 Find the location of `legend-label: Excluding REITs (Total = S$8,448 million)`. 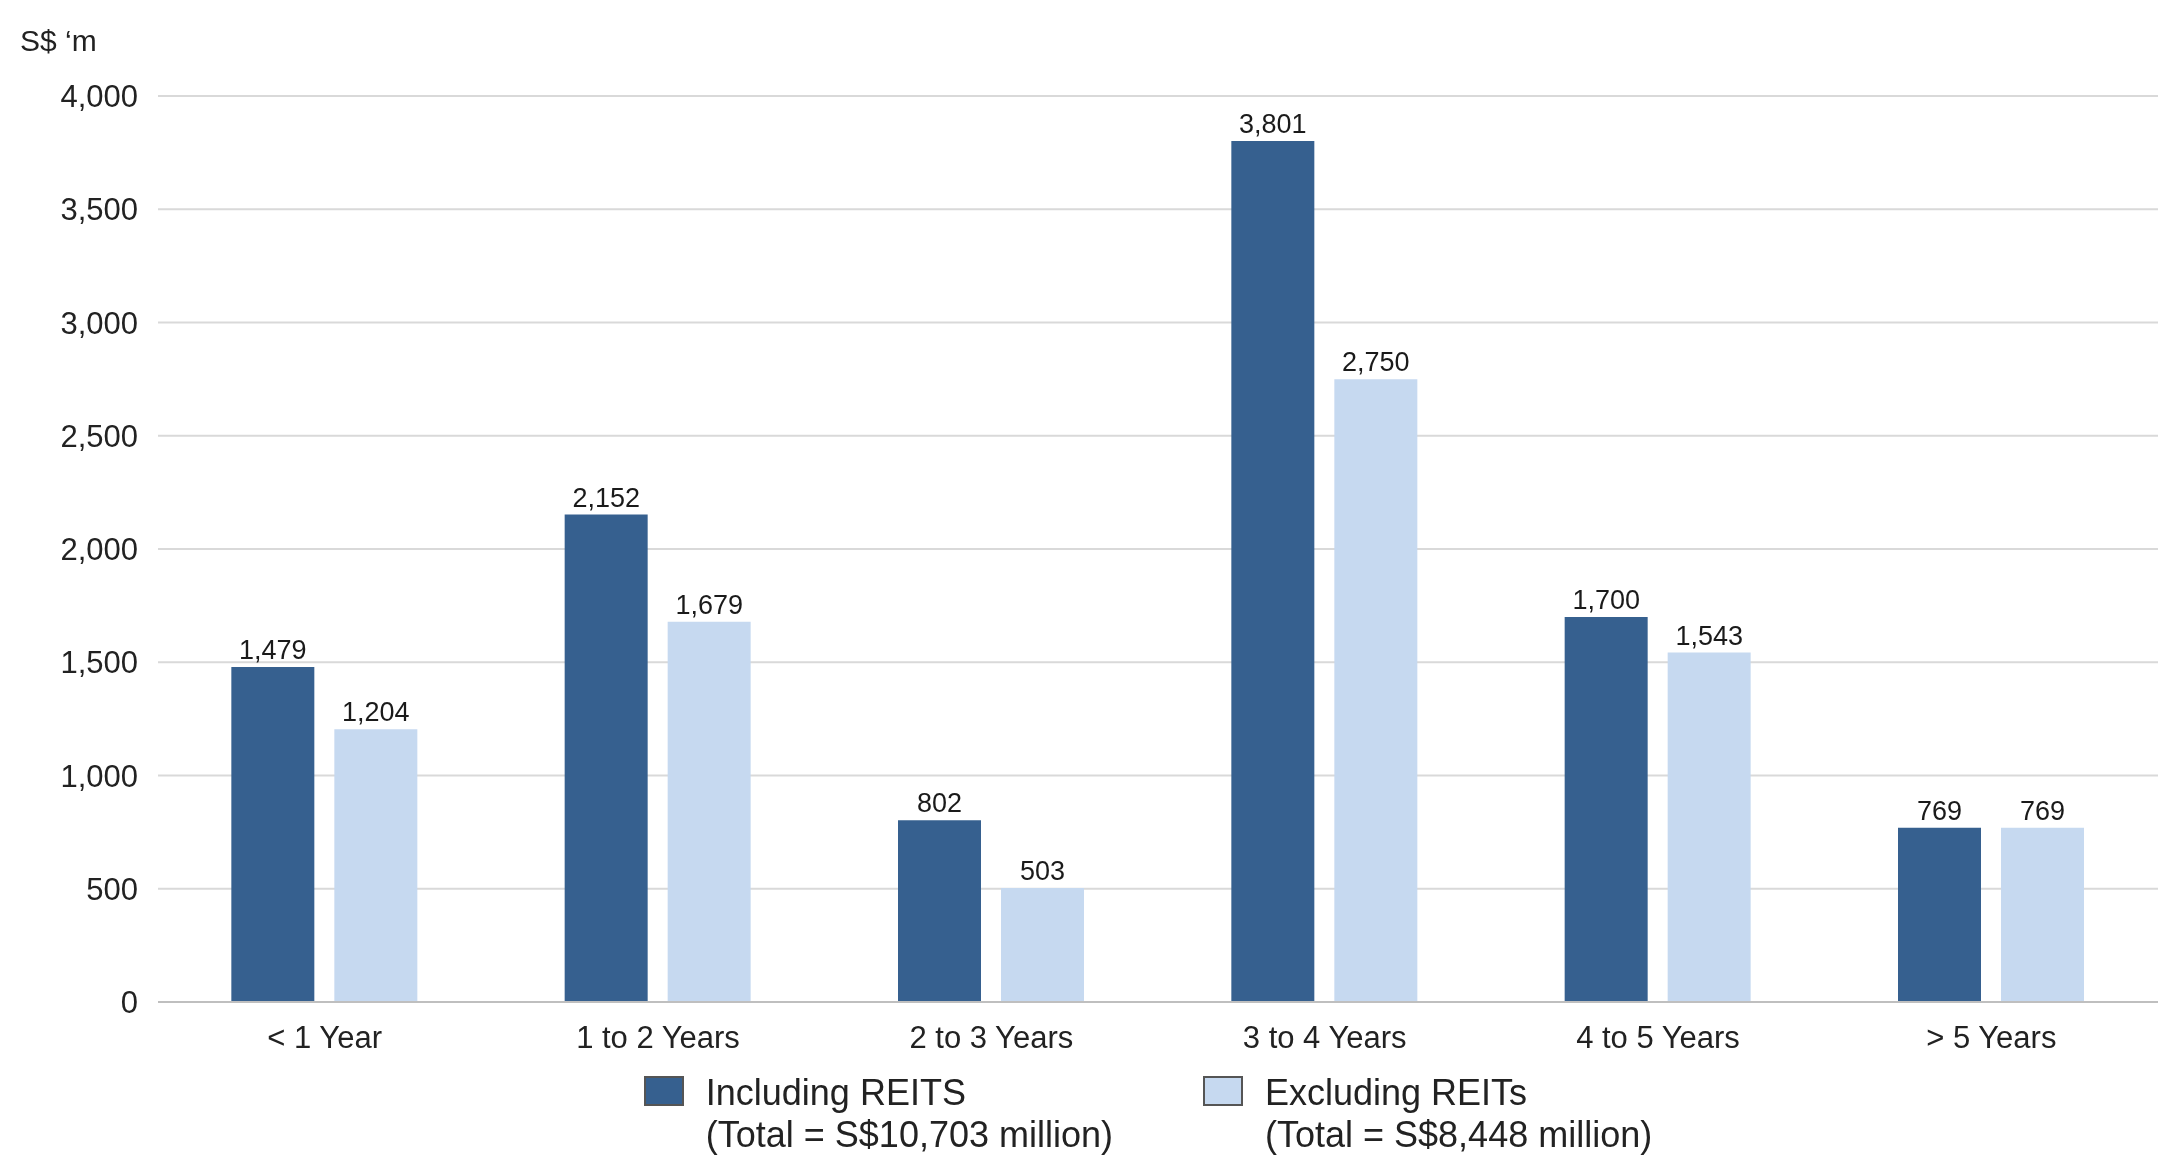

legend-label: Excluding REITs (Total = S$8,448 million) is located at coordinates (1459, 1114).